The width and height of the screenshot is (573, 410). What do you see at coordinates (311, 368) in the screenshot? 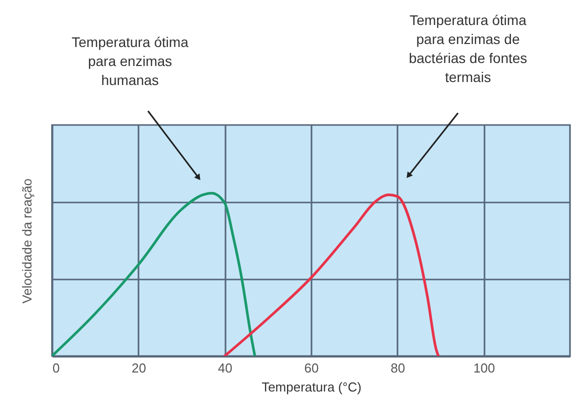
I see `x-tick-label: 60` at bounding box center [311, 368].